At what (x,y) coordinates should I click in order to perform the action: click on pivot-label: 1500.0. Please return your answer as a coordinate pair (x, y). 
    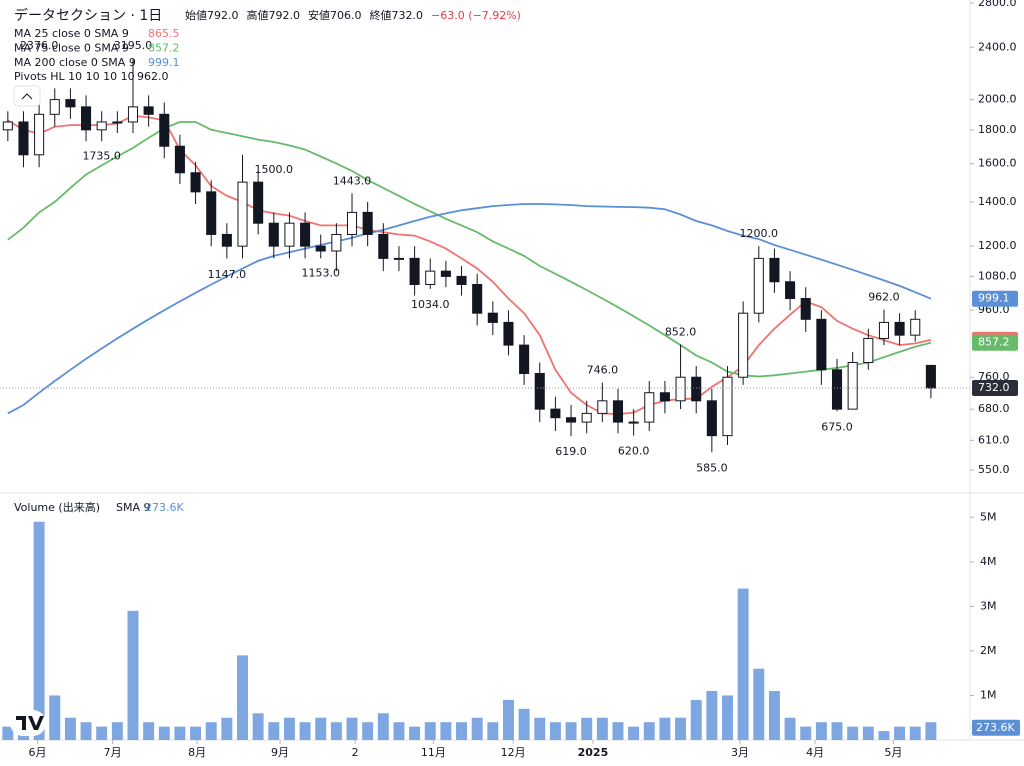
    Looking at the image, I should click on (274, 169).